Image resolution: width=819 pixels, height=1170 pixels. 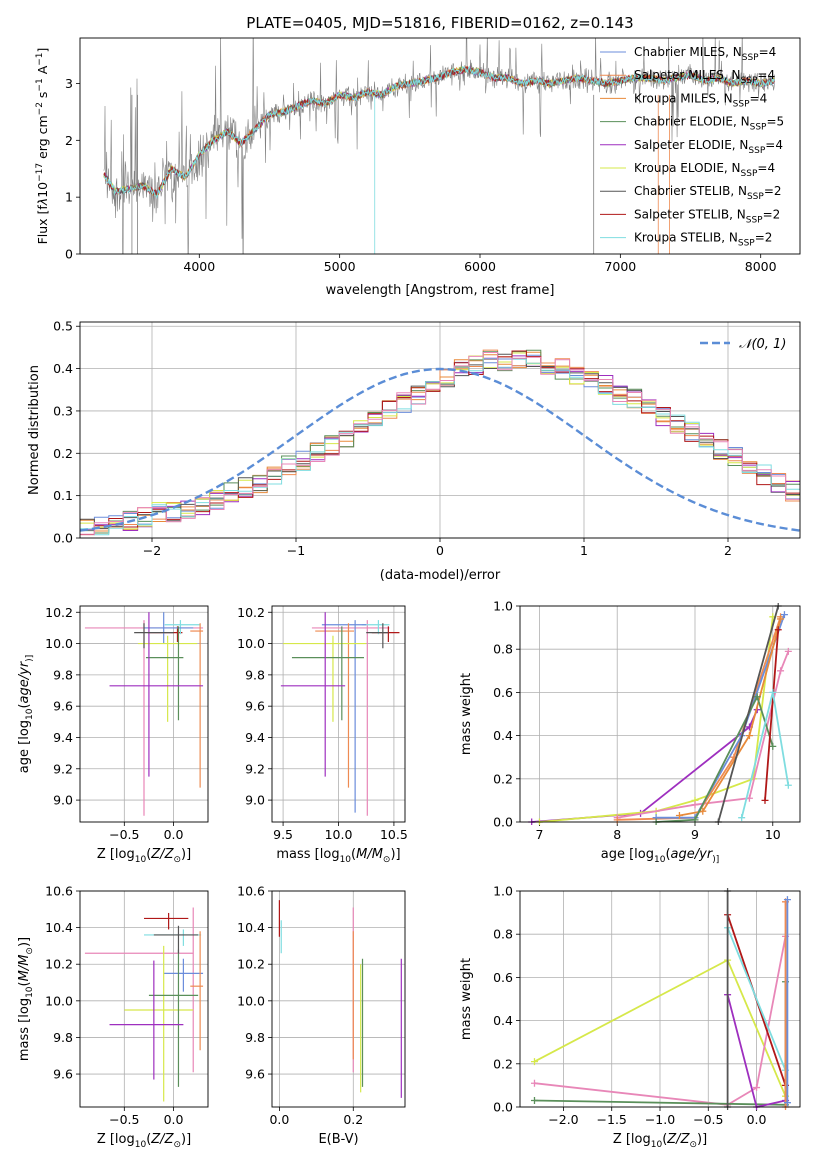 What do you see at coordinates (761, 266) in the screenshot?
I see `spectrum-x-tick-label: 8000` at bounding box center [761, 266].